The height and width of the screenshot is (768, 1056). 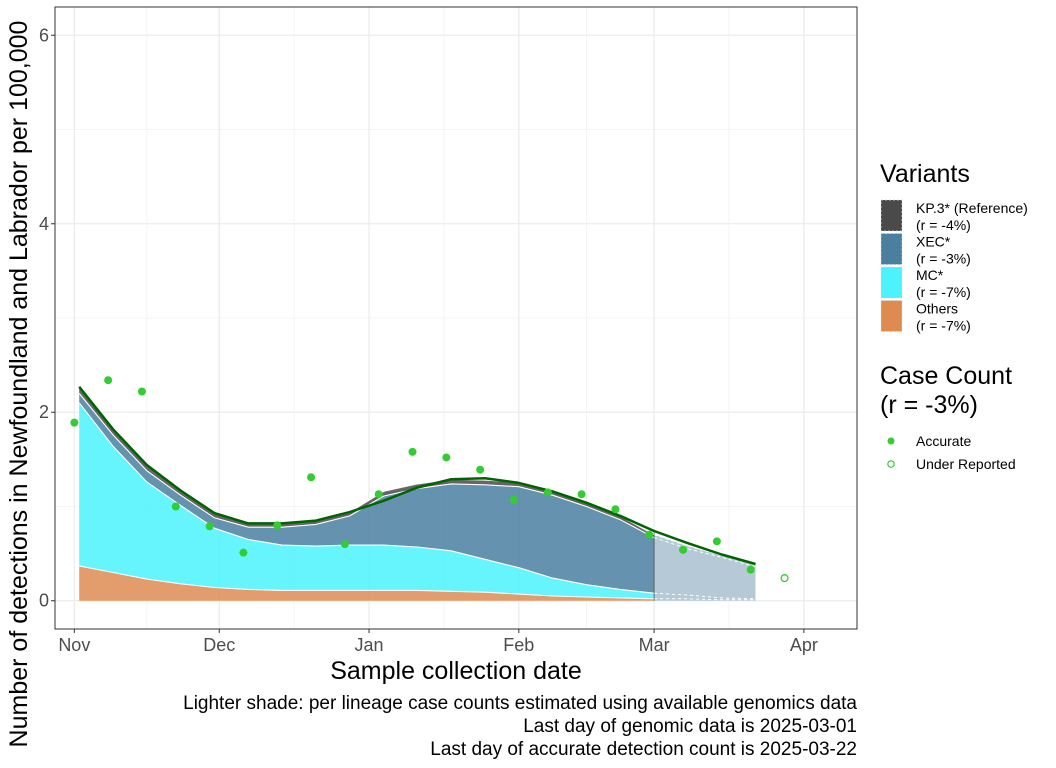 What do you see at coordinates (219, 645) in the screenshot?
I see `x-tick-label: Dec` at bounding box center [219, 645].